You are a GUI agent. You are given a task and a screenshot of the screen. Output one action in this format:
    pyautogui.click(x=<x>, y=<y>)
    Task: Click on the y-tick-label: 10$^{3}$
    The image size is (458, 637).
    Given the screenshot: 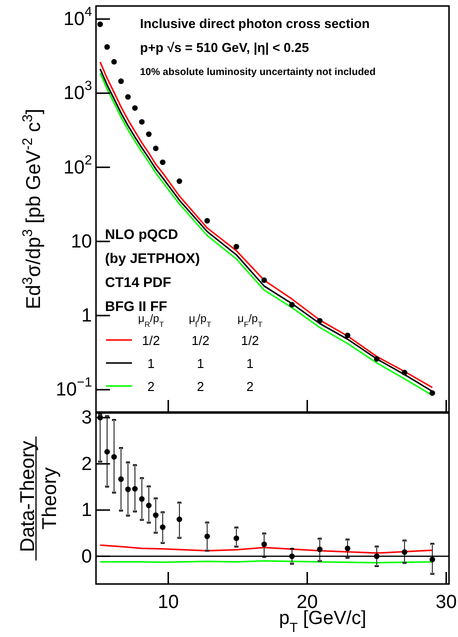 What is the action you would take?
    pyautogui.click(x=77, y=91)
    